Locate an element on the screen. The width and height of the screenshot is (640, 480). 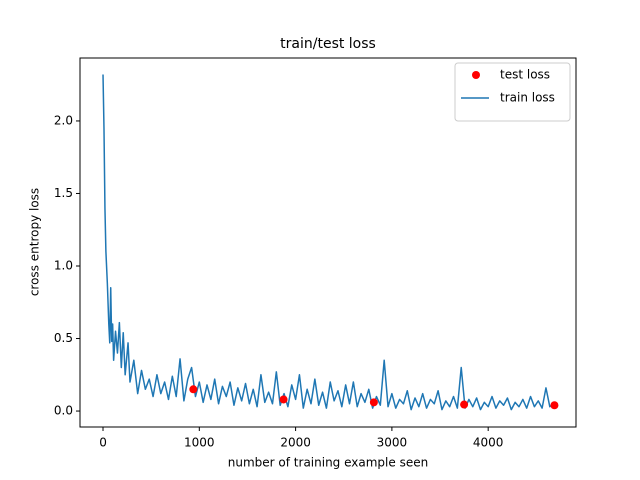
y-tick-label: 0.5 is located at coordinates (63, 338).